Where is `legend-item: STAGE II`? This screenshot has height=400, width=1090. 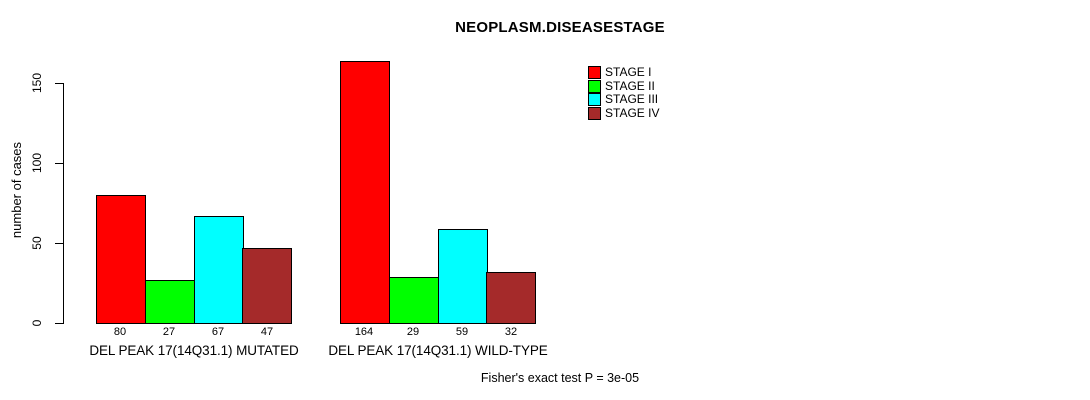
legend-item: STAGE II is located at coordinates (623, 86).